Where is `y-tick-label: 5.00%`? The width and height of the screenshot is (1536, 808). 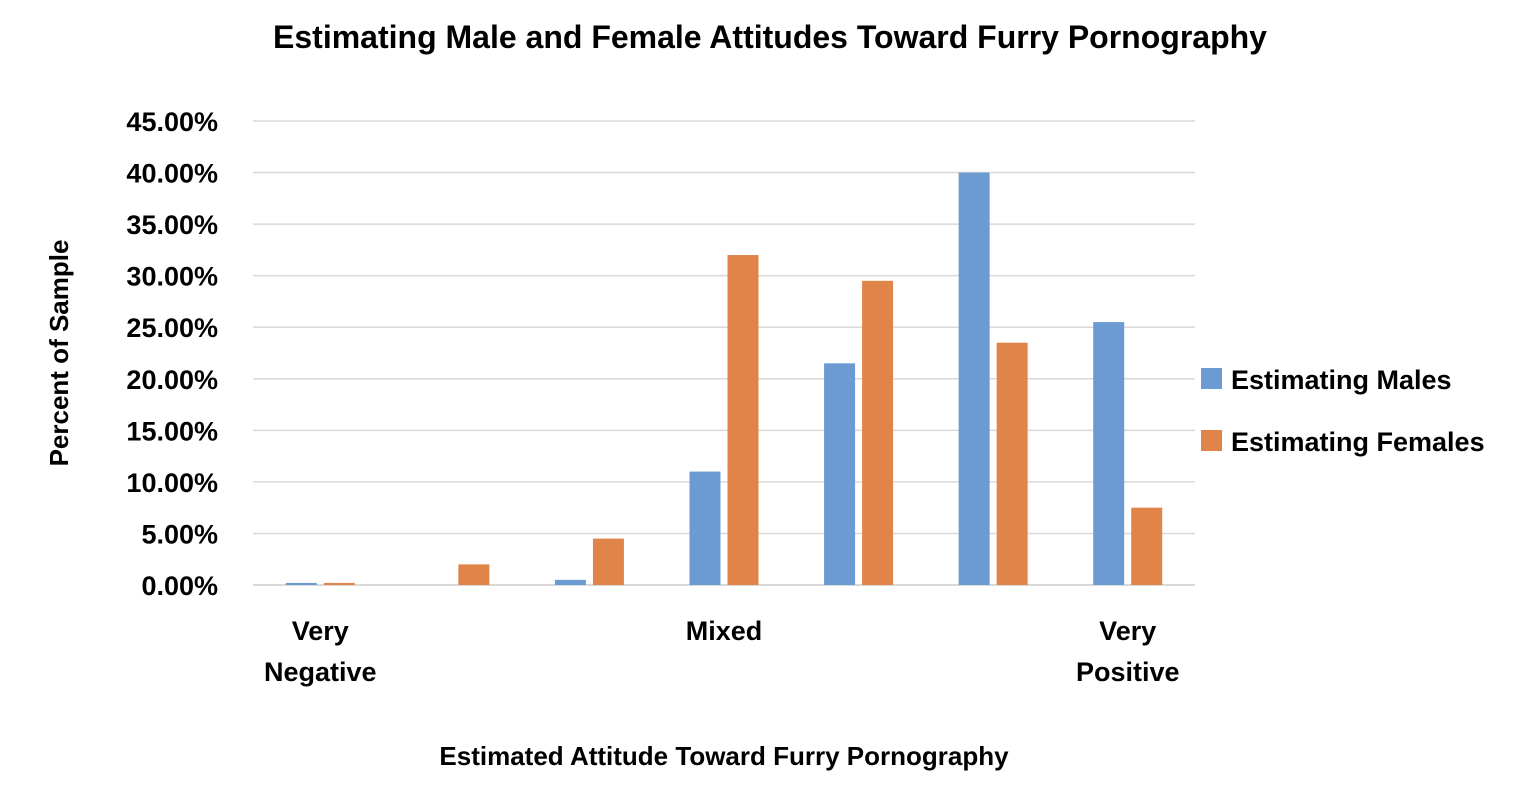 y-tick-label: 5.00% is located at coordinates (179, 534).